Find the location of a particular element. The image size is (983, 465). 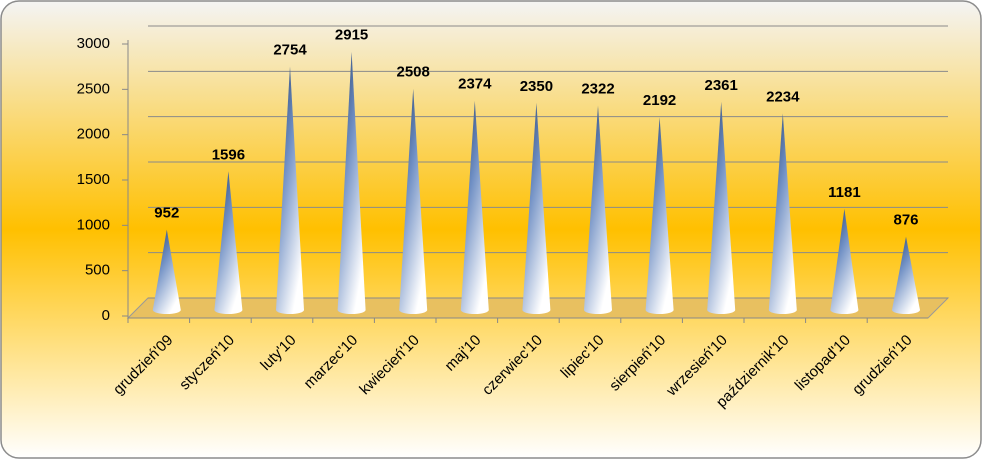

value-label: 1596 is located at coordinates (228, 154).